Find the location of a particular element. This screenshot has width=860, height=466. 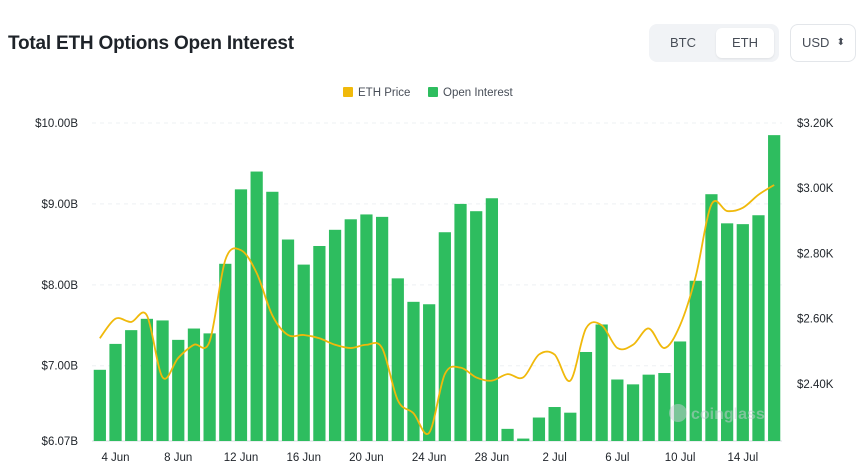

y-right-tick-label: $2.40K is located at coordinates (815, 385).